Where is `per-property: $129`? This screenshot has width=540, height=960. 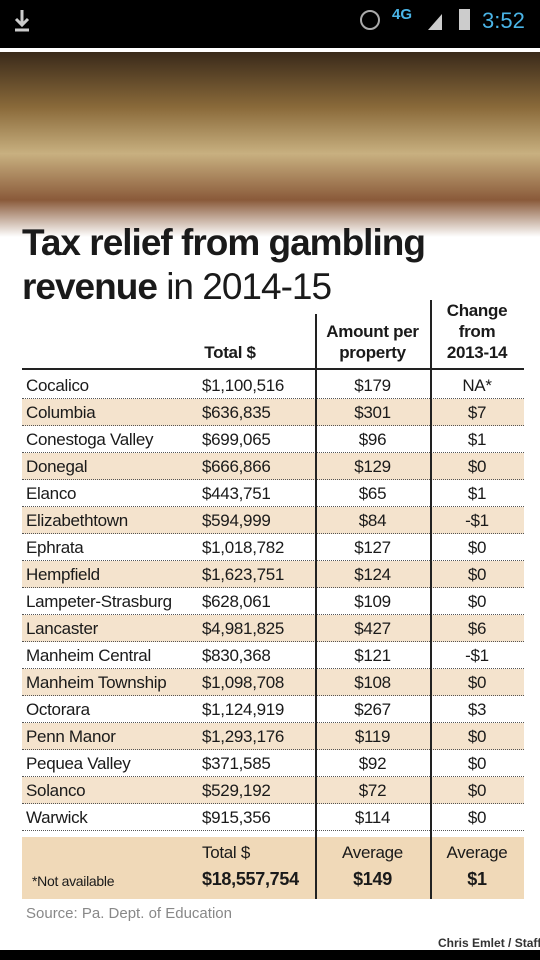
per-property: $129 is located at coordinates (372, 466).